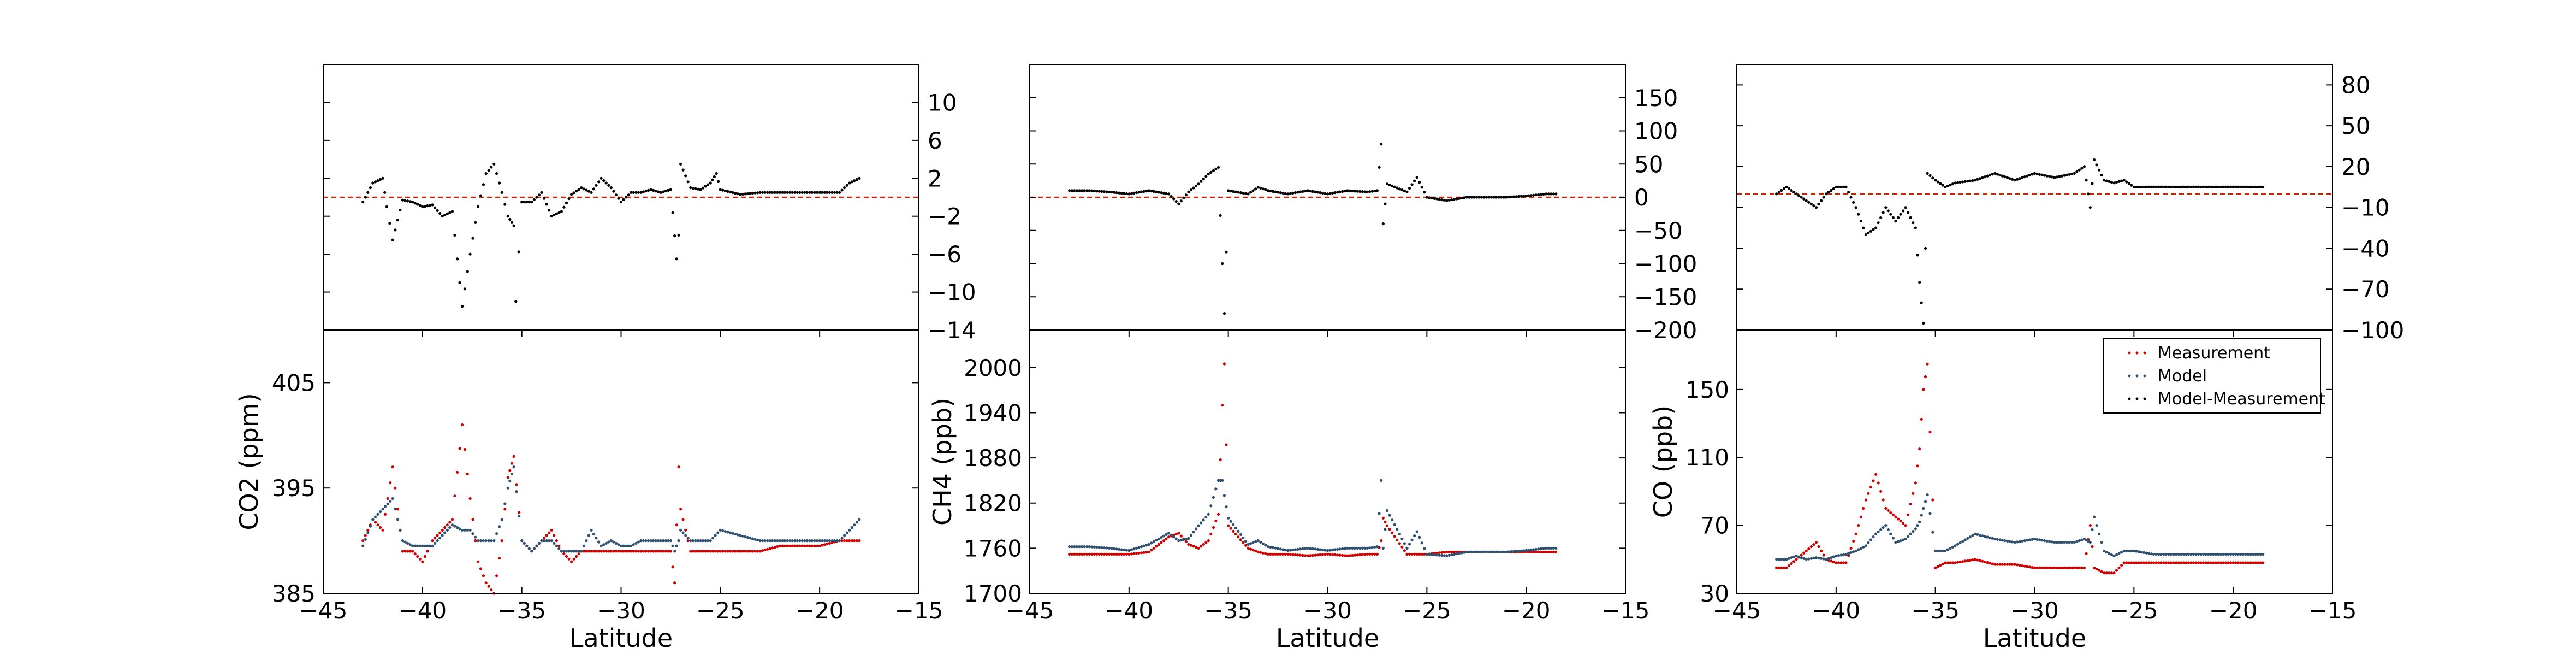 The image size is (2576, 660). I want to click on y-tick-label: 2, so click(935, 178).